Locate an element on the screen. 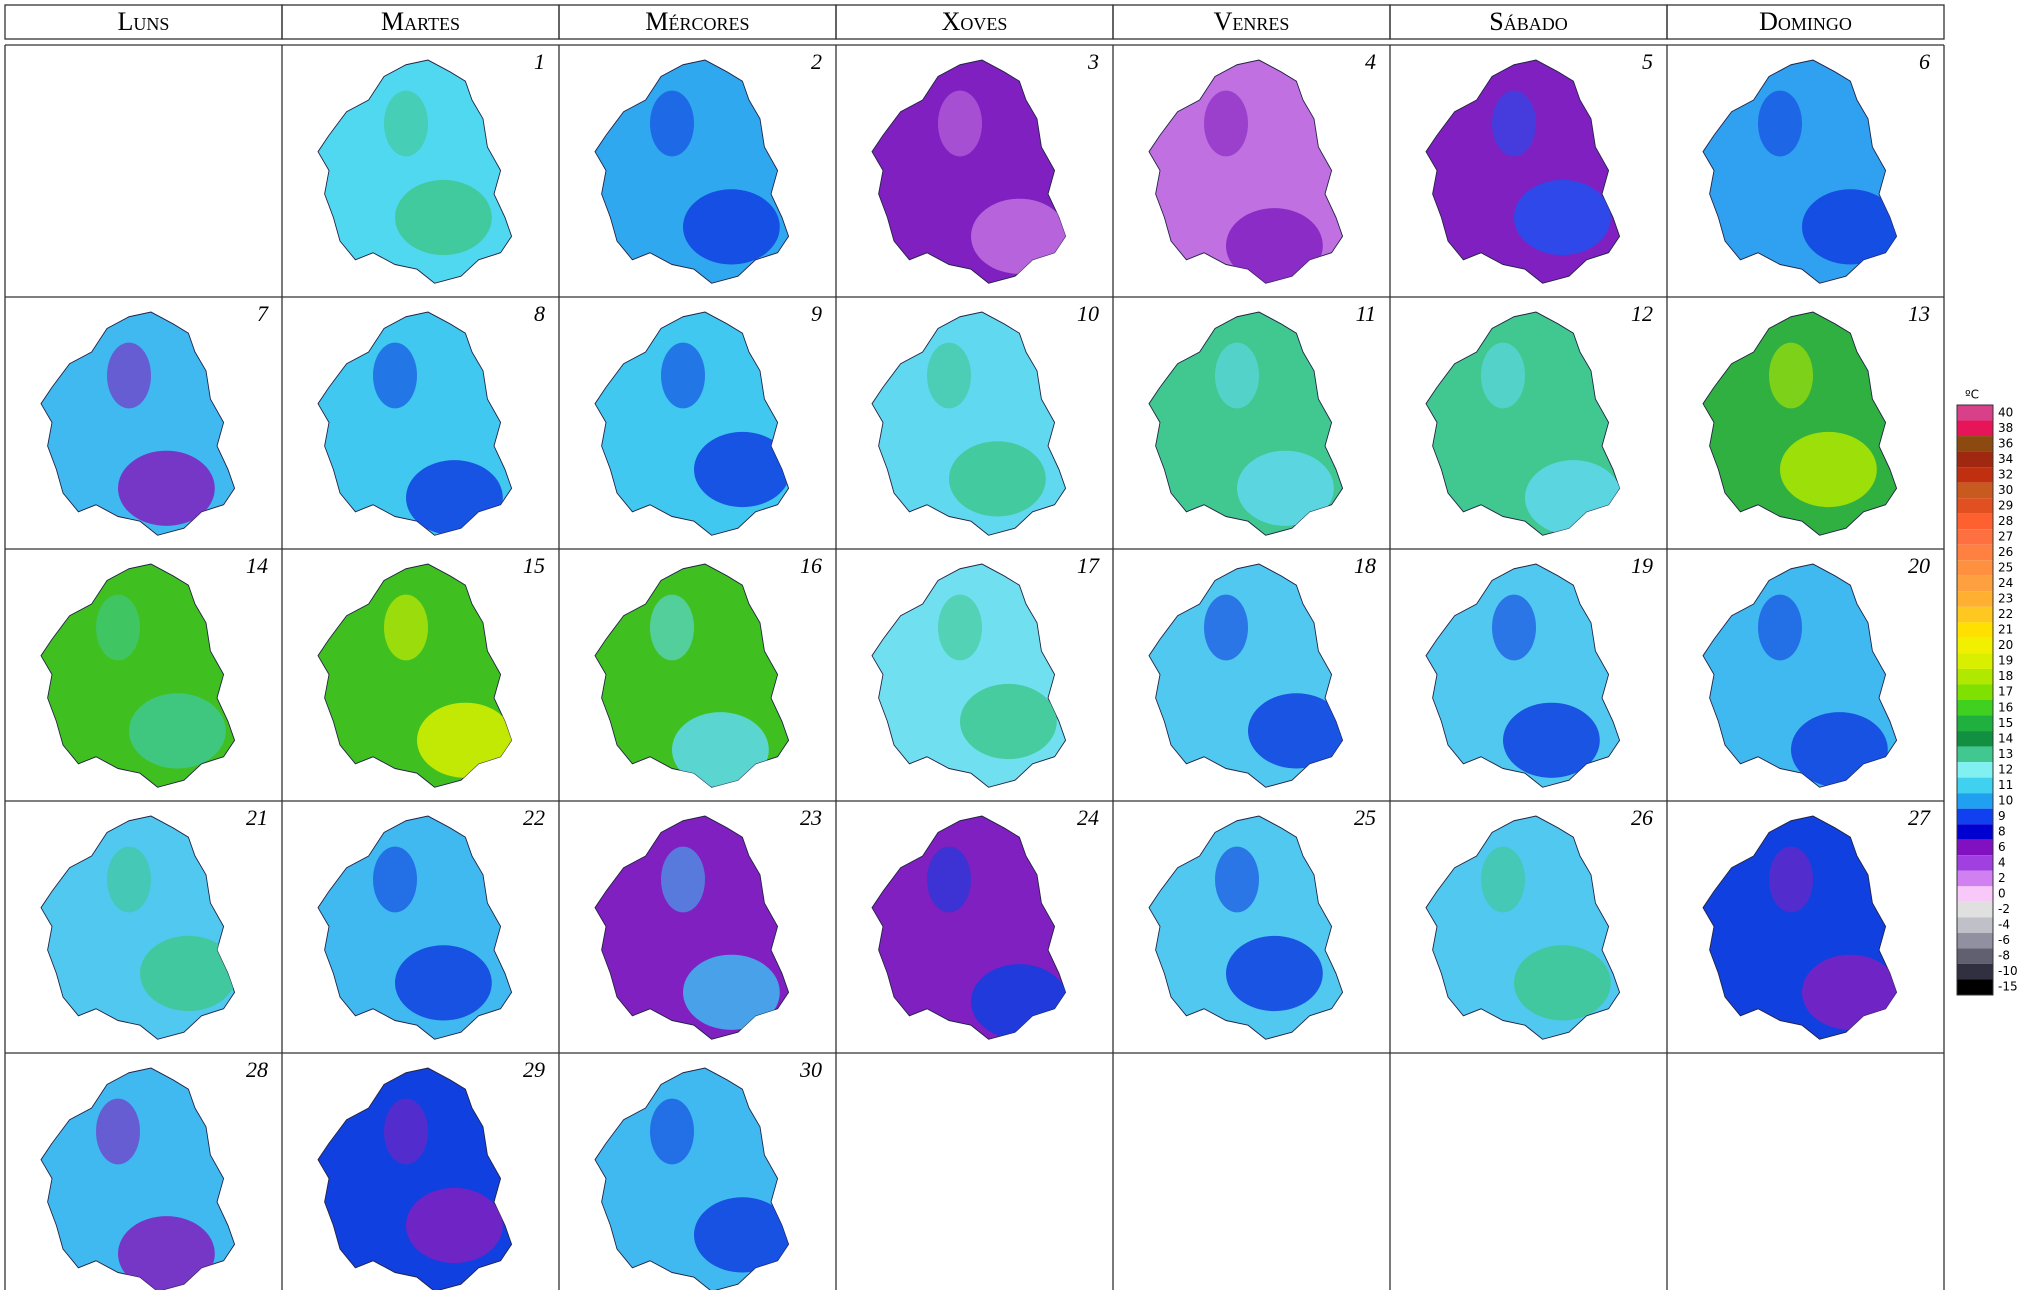 This screenshot has height=1290, width=2027. legend-label: 12 is located at coordinates (2005, 769).